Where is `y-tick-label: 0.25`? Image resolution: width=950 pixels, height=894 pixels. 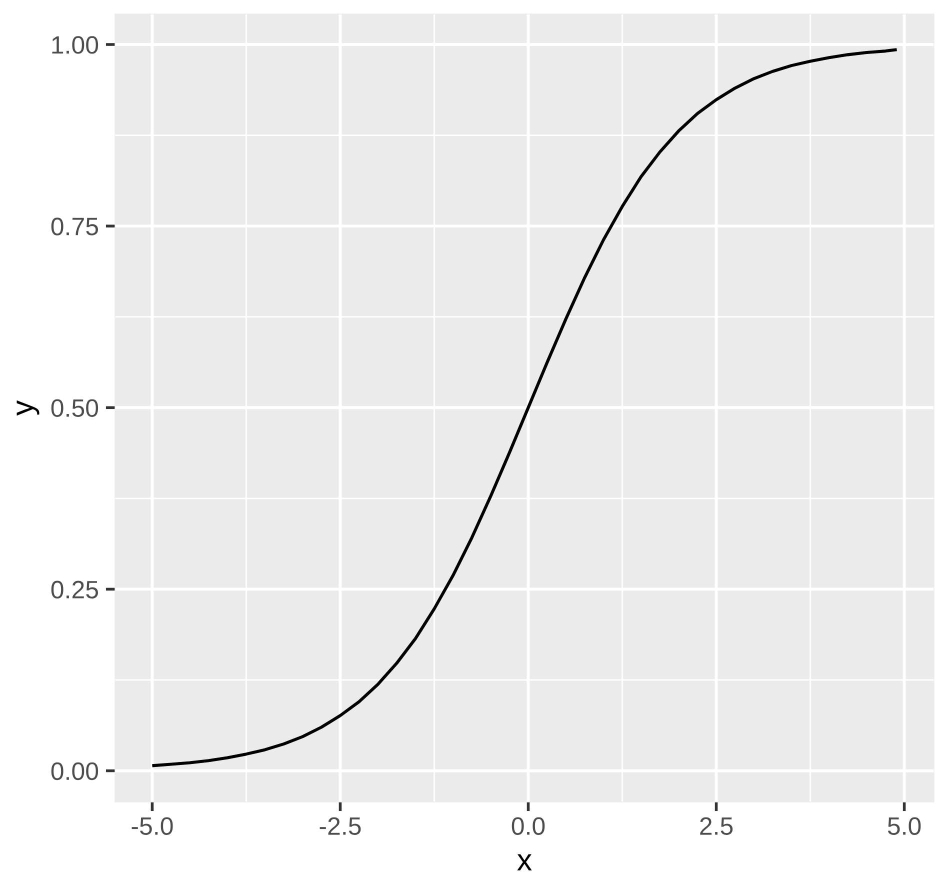 y-tick-label: 0.25 is located at coordinates (74, 589).